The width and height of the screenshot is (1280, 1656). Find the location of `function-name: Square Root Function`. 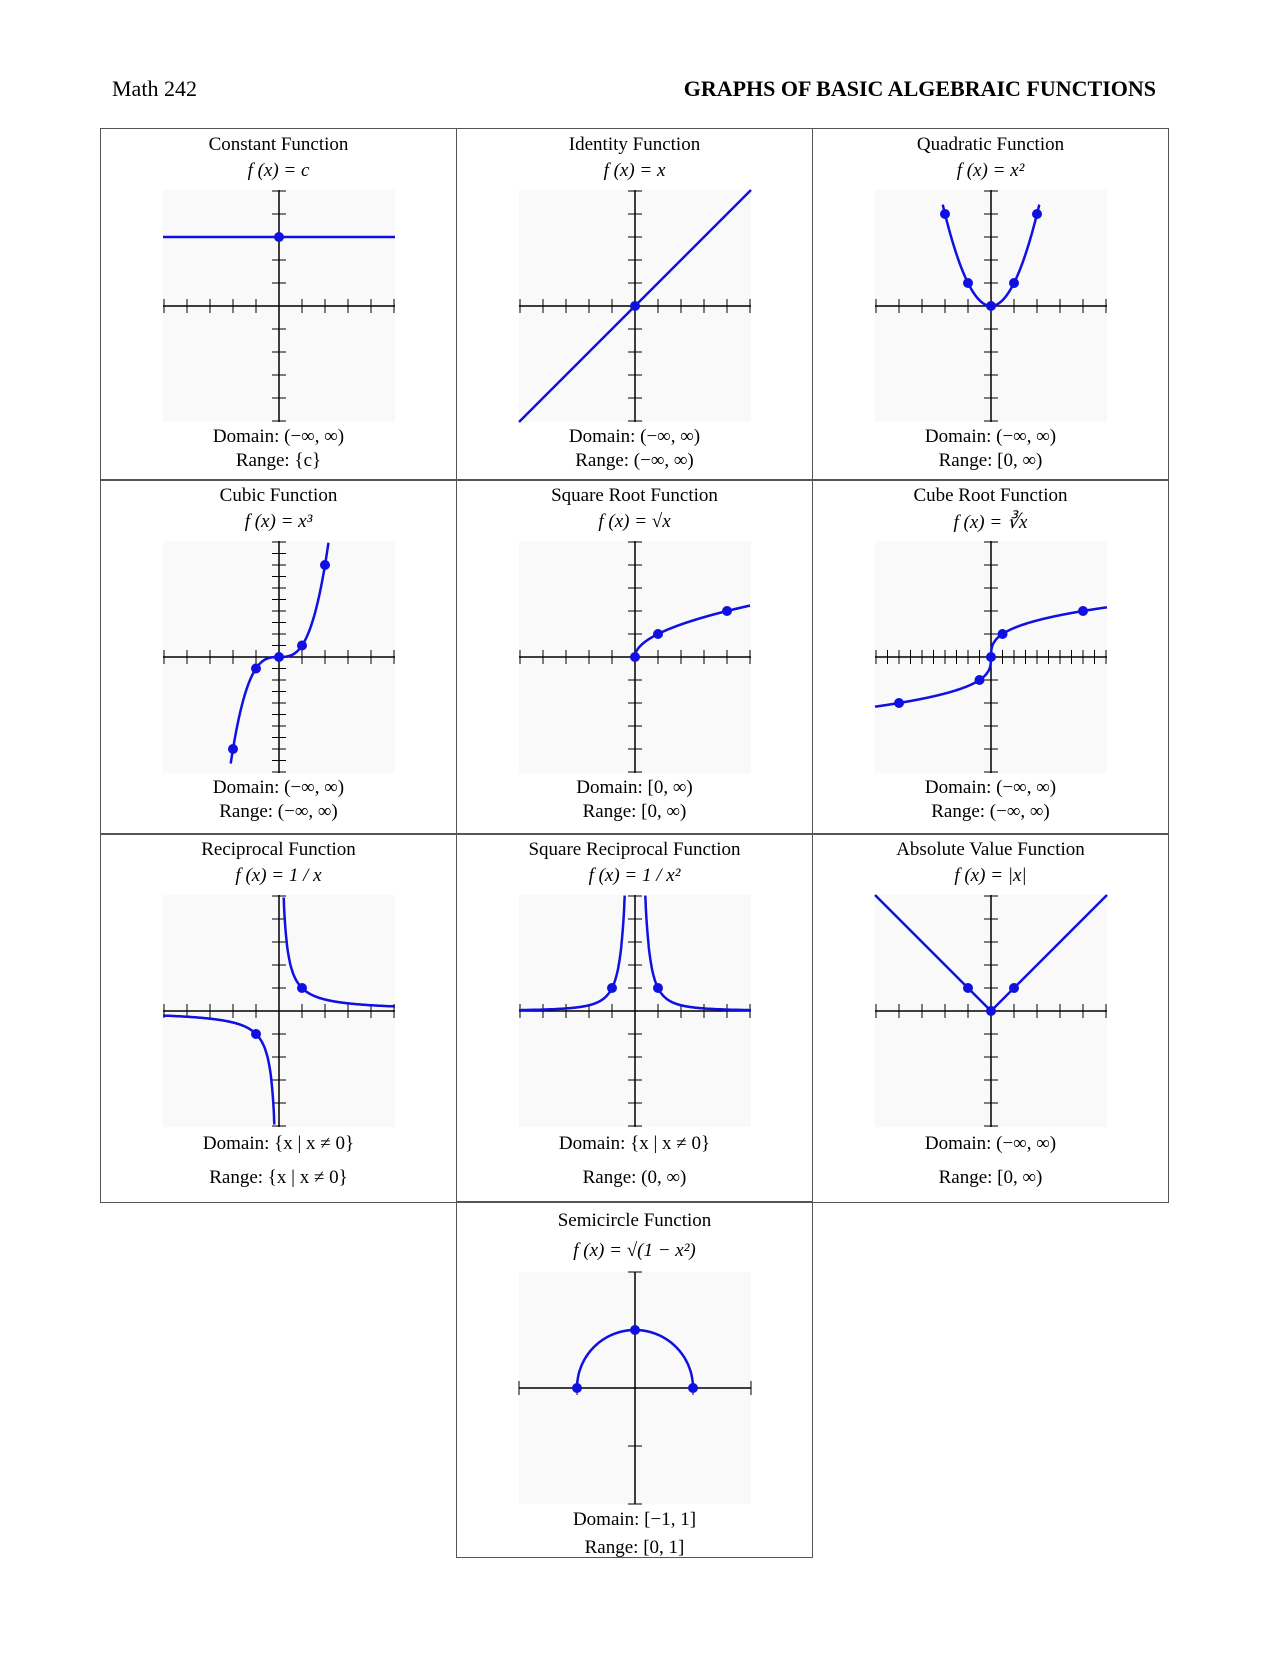

function-name: Square Root Function is located at coordinates (634, 495).